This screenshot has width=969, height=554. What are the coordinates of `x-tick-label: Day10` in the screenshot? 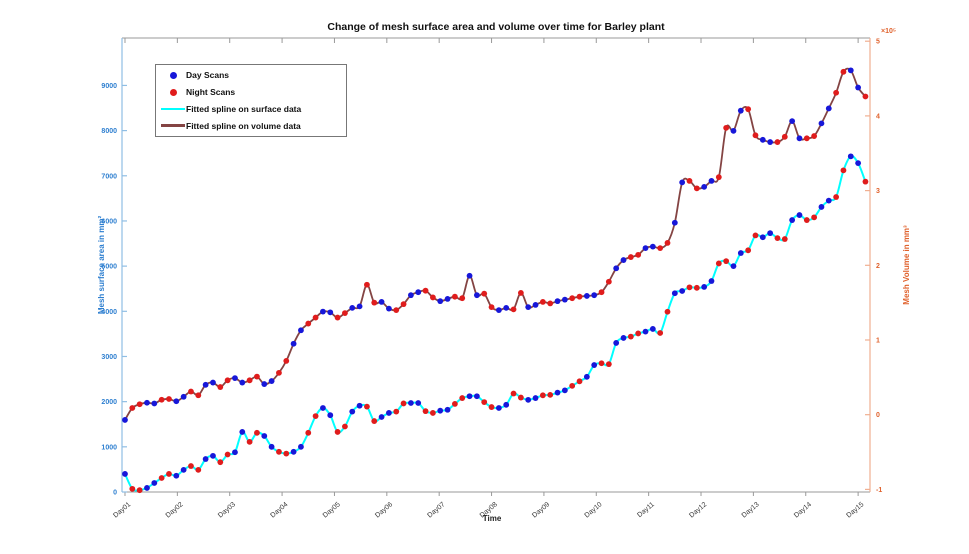 It's located at (594, 510).